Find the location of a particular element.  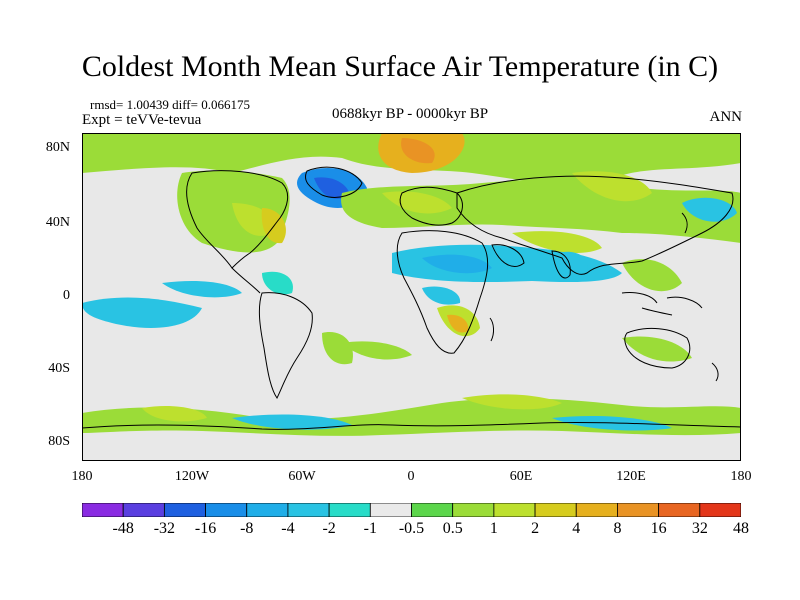

lon-label-120w: 120W is located at coordinates (192, 476).